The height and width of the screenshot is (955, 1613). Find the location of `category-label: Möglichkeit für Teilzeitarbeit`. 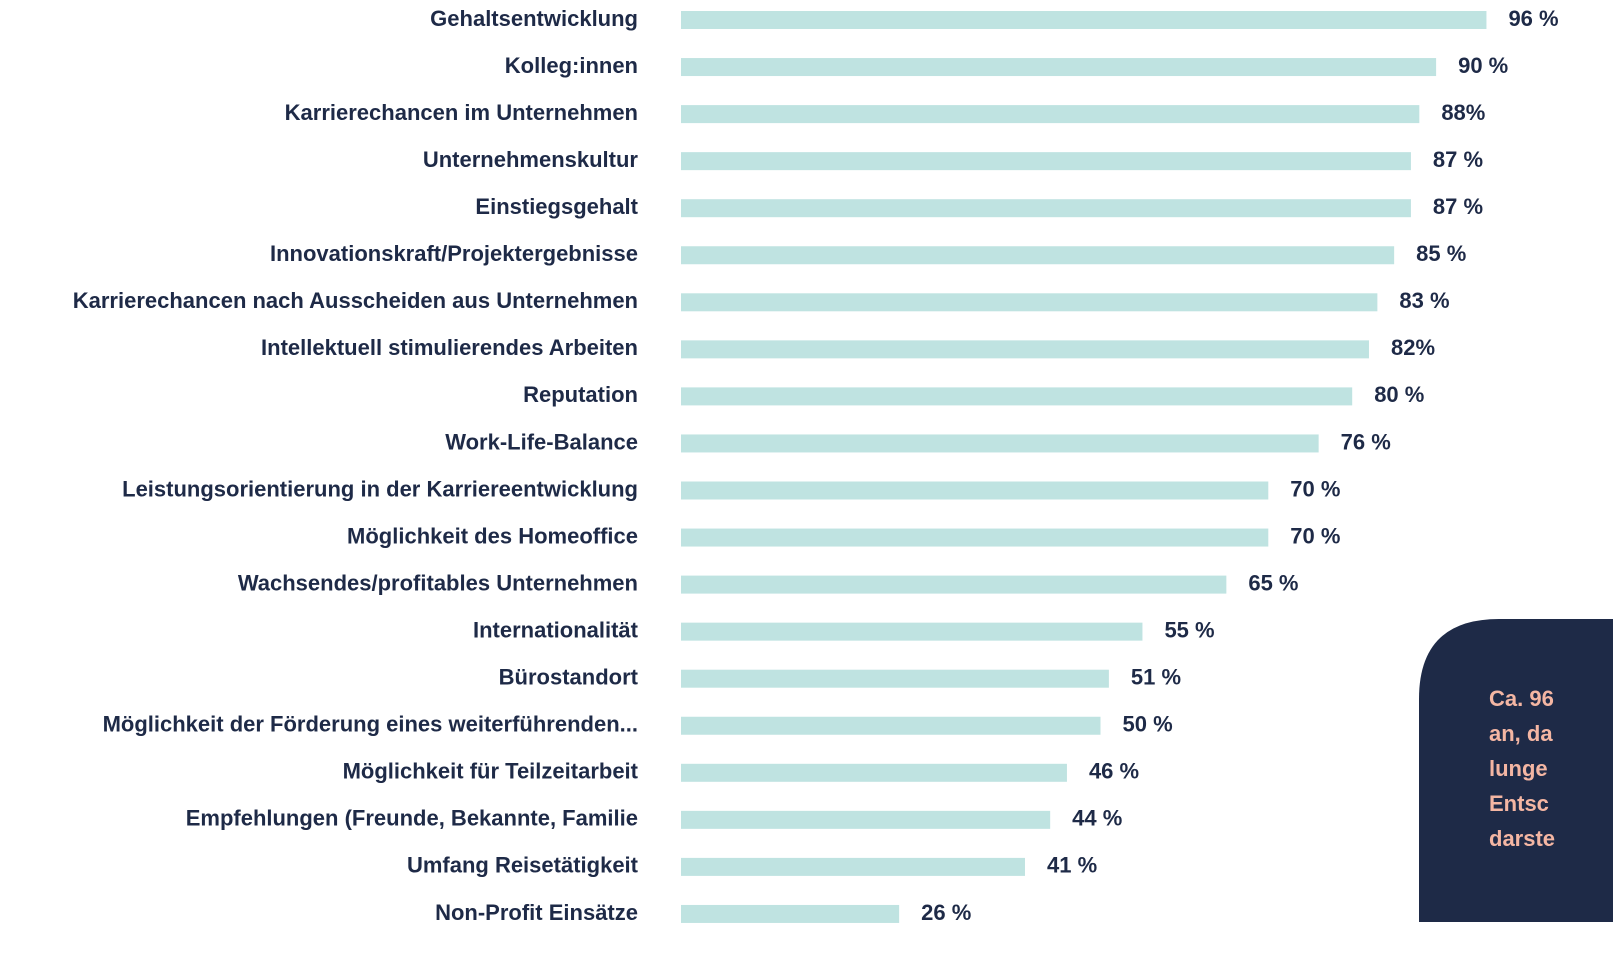

category-label: Möglichkeit für Teilzeitarbeit is located at coordinates (491, 771).